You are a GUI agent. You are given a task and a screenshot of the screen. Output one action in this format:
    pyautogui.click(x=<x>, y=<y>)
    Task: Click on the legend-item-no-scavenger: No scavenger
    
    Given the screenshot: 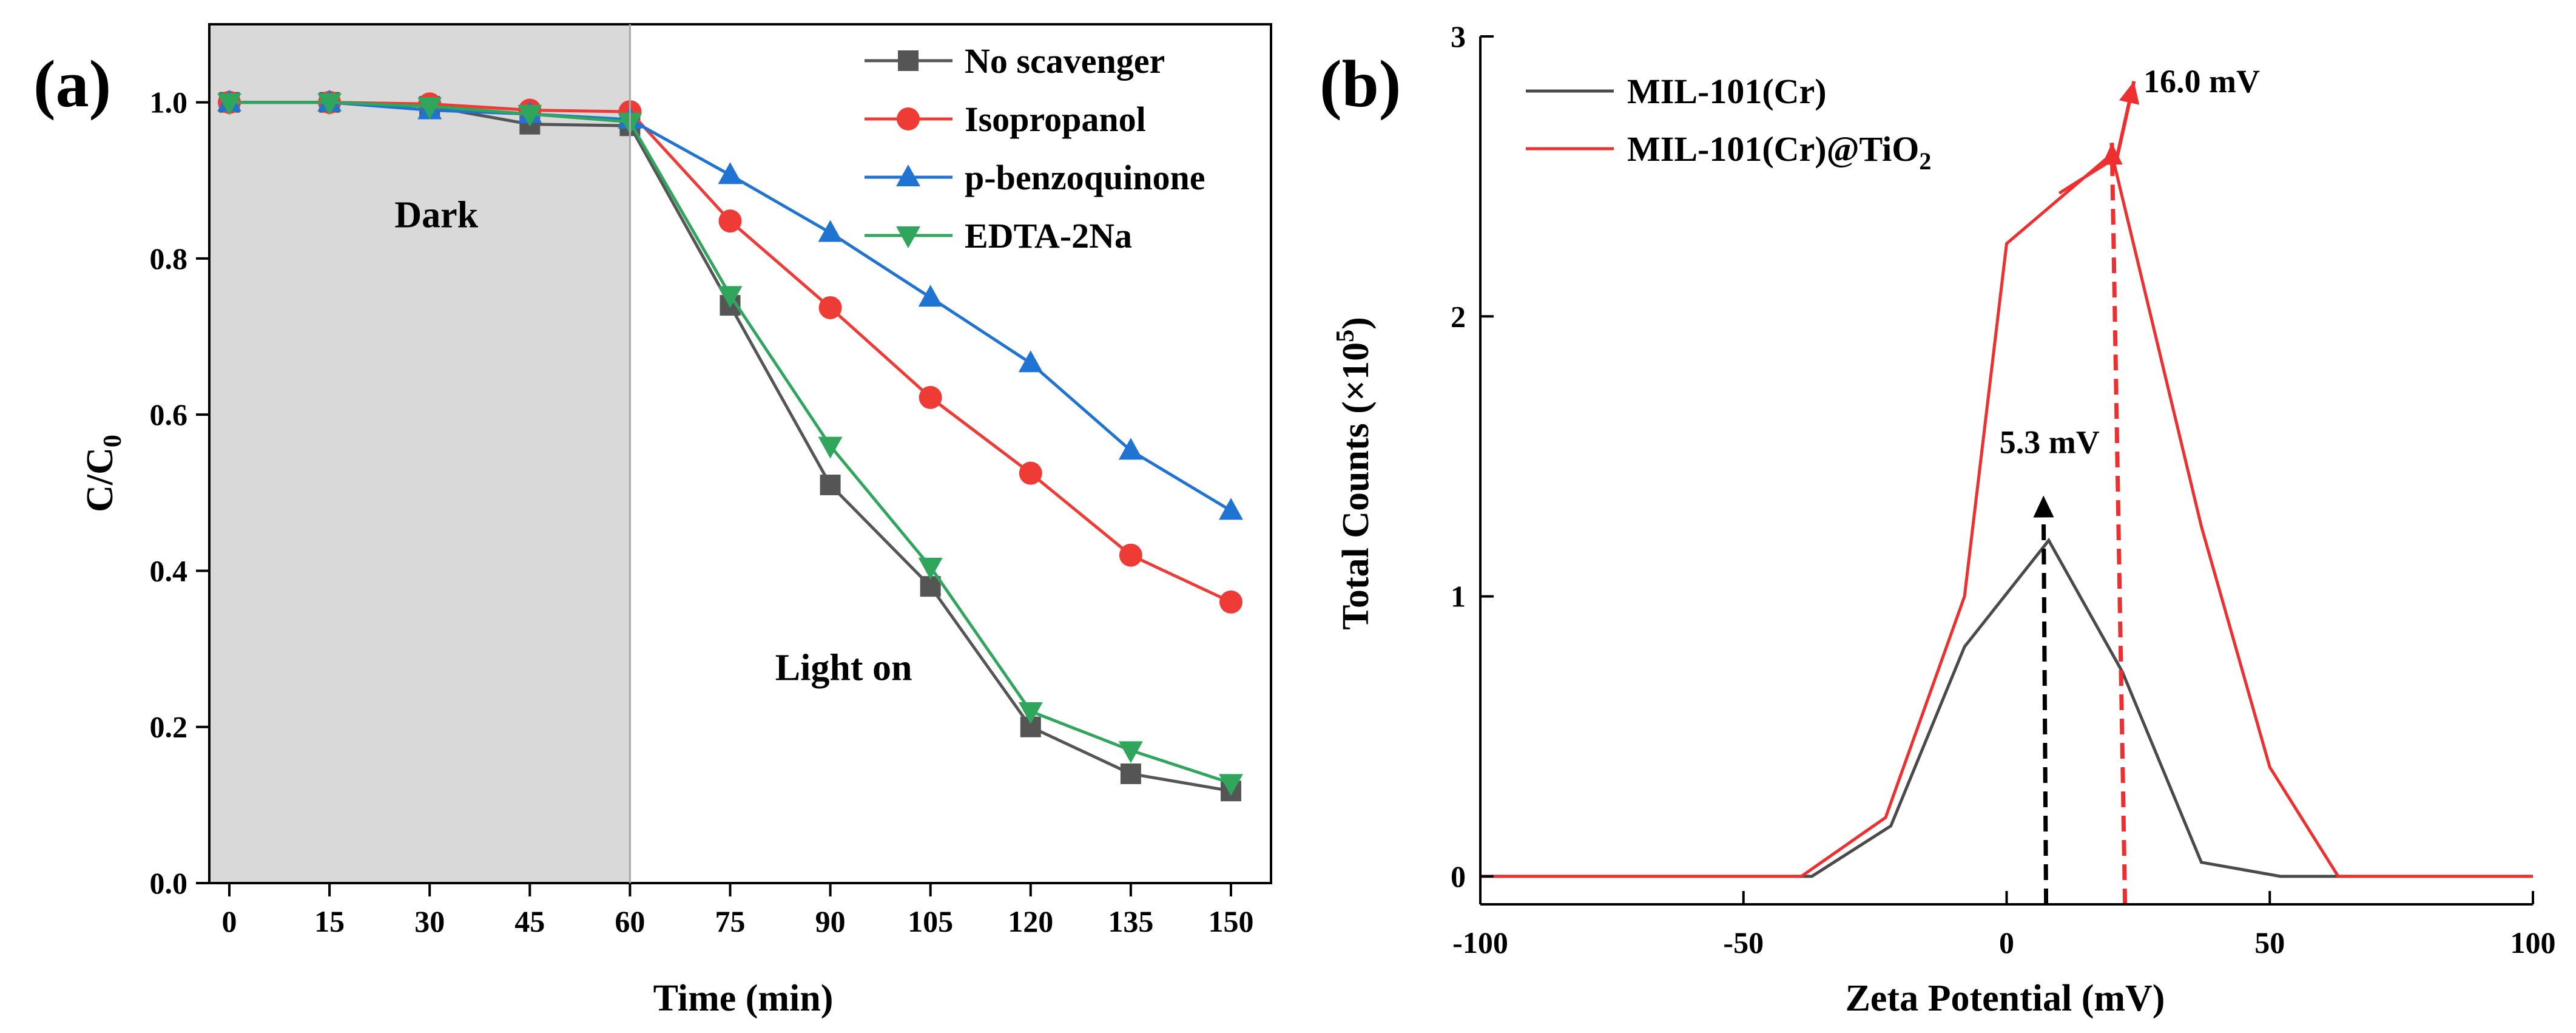 What is the action you would take?
    pyautogui.click(x=1015, y=61)
    